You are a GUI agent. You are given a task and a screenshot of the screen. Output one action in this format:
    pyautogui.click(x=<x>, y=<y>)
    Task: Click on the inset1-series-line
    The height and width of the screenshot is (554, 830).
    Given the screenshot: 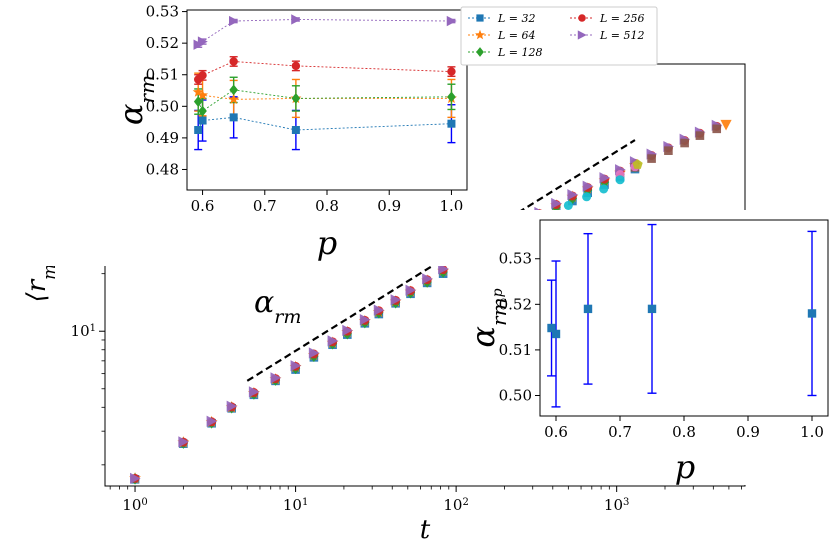 What is the action you would take?
    pyautogui.click(x=324, y=32)
    